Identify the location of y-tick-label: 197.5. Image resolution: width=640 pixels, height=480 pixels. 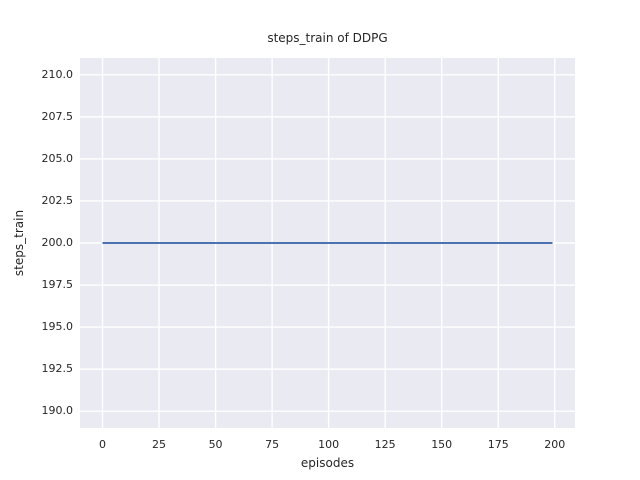
(57, 285).